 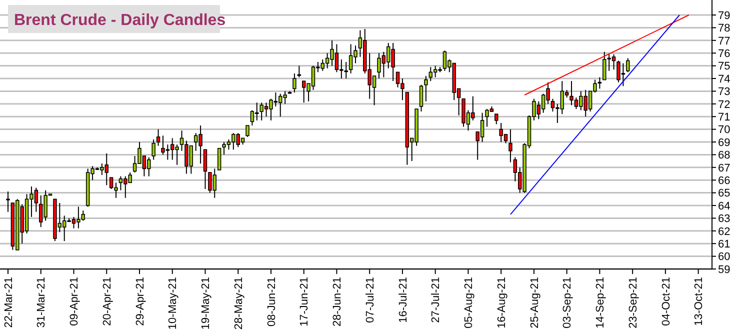 What do you see at coordinates (724, 219) in the screenshot?
I see `y-tick-label: 63` at bounding box center [724, 219].